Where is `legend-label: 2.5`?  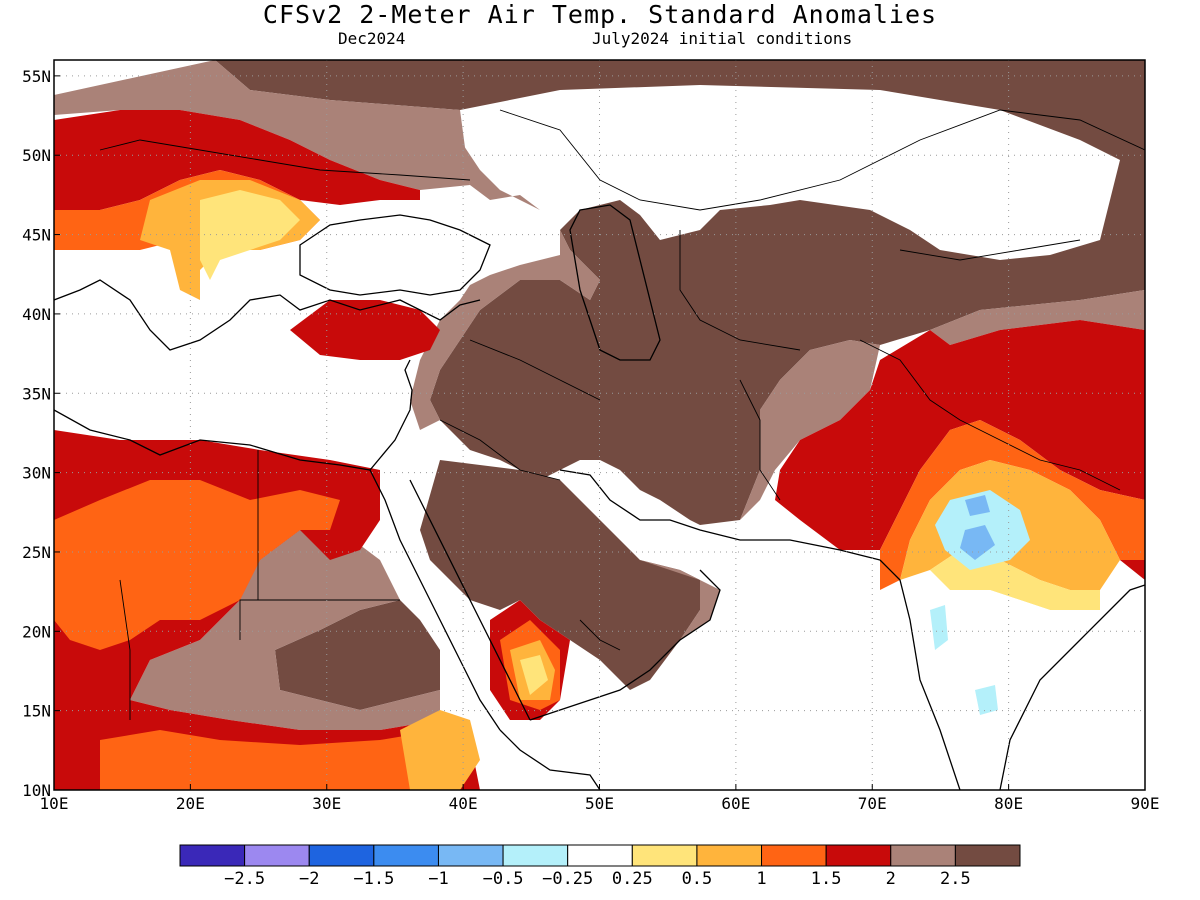 legend-label: 2.5 is located at coordinates (955, 879).